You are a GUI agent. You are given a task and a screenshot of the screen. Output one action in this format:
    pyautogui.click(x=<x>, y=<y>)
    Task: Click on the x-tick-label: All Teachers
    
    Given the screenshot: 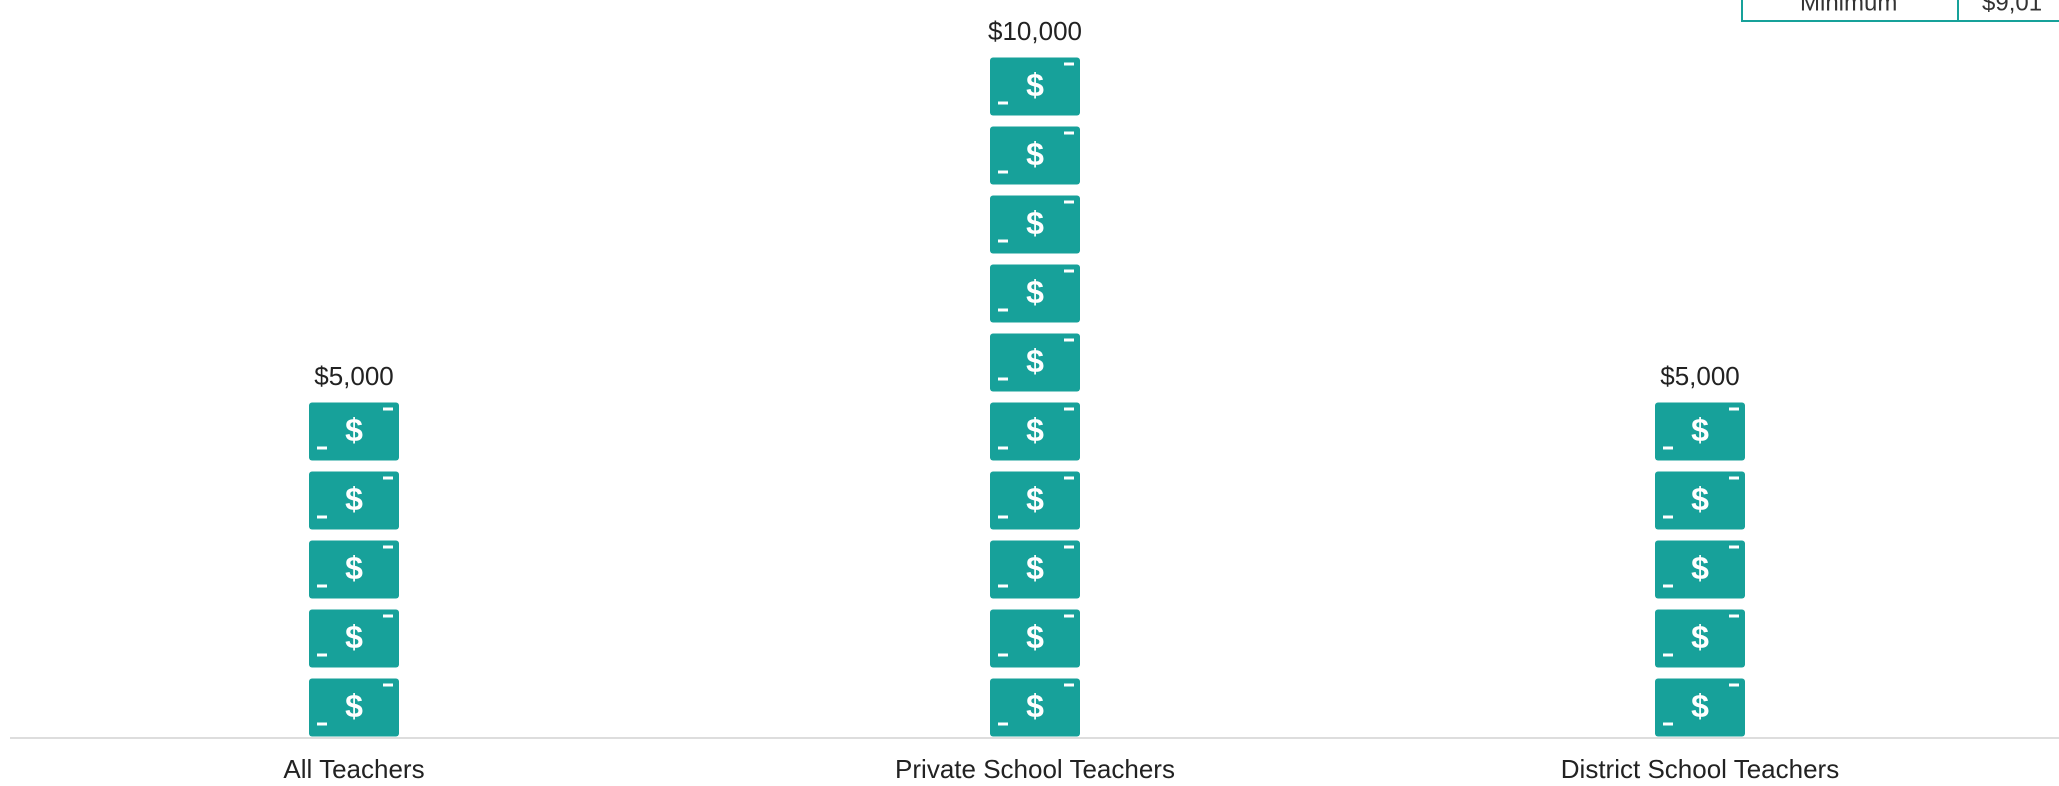 What is the action you would take?
    pyautogui.click(x=353, y=769)
    